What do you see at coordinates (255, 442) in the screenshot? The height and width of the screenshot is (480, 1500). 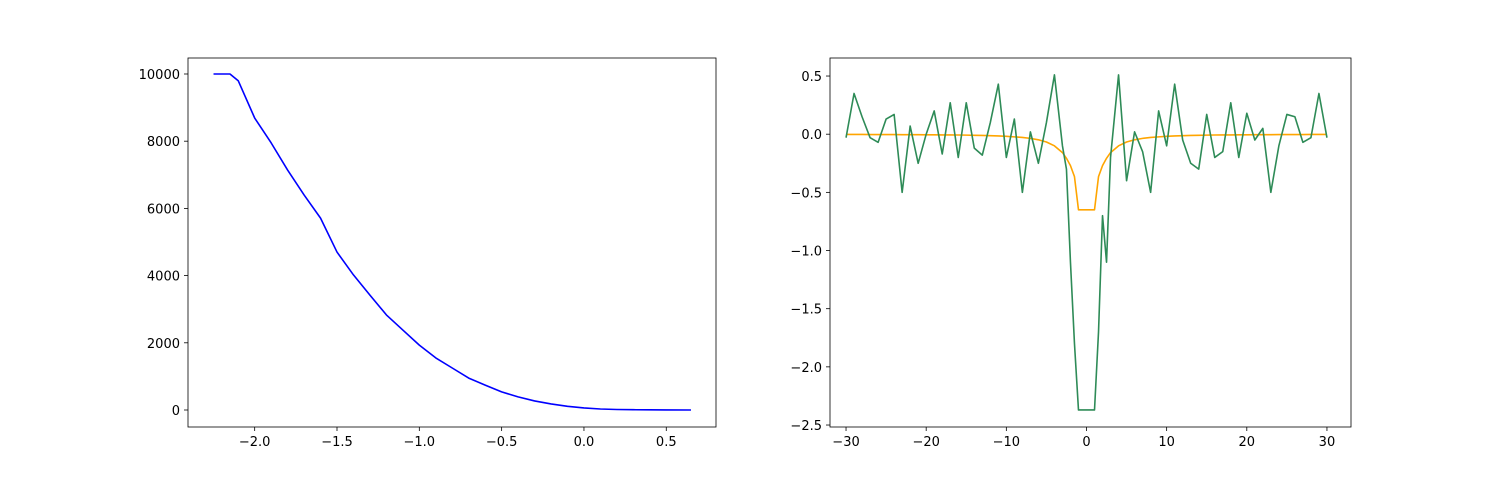 I see `x-tick-label: −2.0` at bounding box center [255, 442].